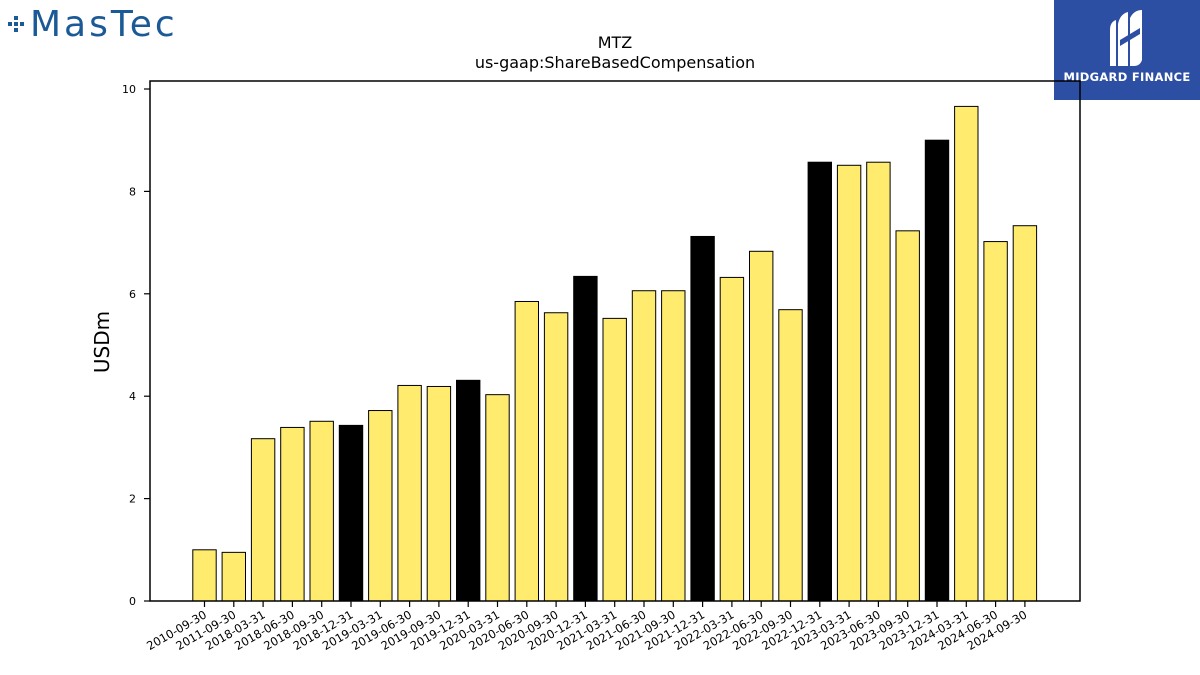 The width and height of the screenshot is (1200, 675). I want to click on y-axis-ticks: 0 2 4 6 8 10, so click(136, 345).